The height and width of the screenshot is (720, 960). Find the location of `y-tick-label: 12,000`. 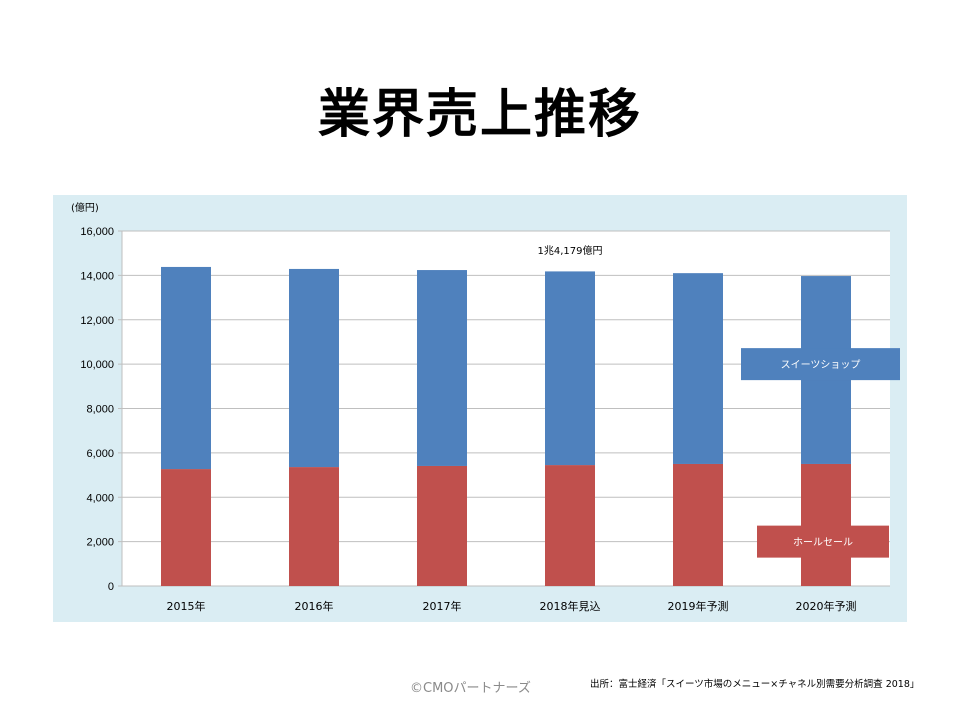

y-tick-label: 12,000 is located at coordinates (97, 321).